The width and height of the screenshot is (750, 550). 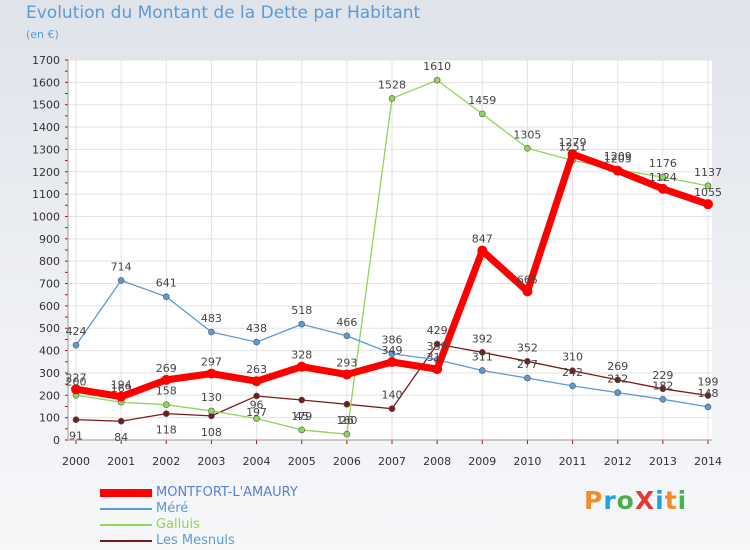 What do you see at coordinates (645, 500) in the screenshot?
I see `brand-letter: X` at bounding box center [645, 500].